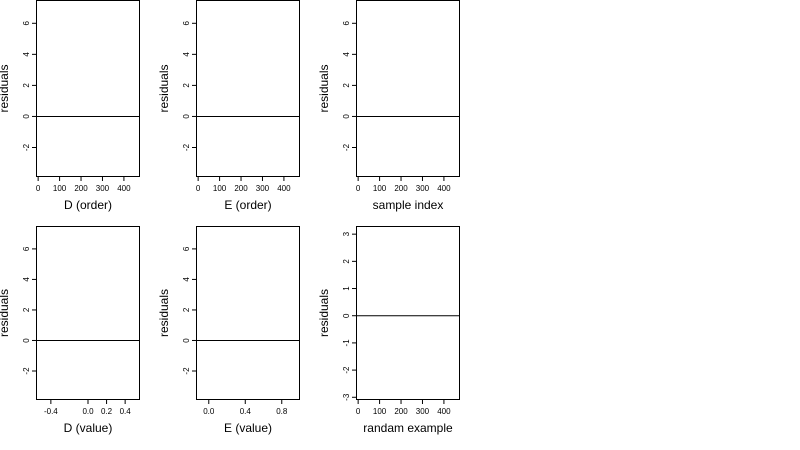 This screenshot has height=450, width=800. What do you see at coordinates (346, 288) in the screenshot?
I see `y-tick-label: 1` at bounding box center [346, 288].